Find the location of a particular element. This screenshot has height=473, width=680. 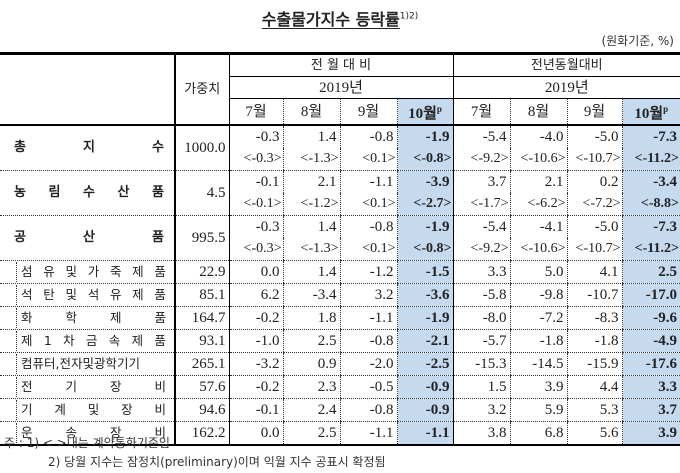

value-cell: -1.8 is located at coordinates (594, 341).